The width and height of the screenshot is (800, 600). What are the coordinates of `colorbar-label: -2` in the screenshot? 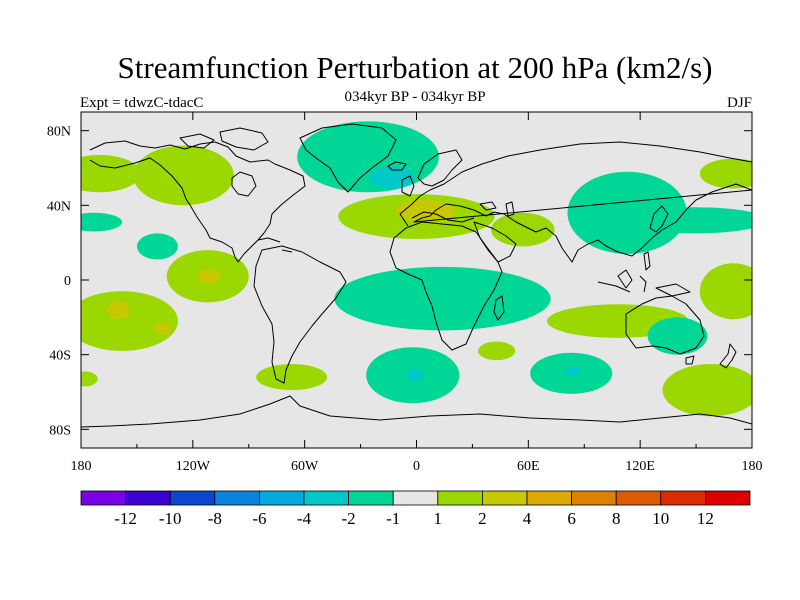 It's located at (349, 518).